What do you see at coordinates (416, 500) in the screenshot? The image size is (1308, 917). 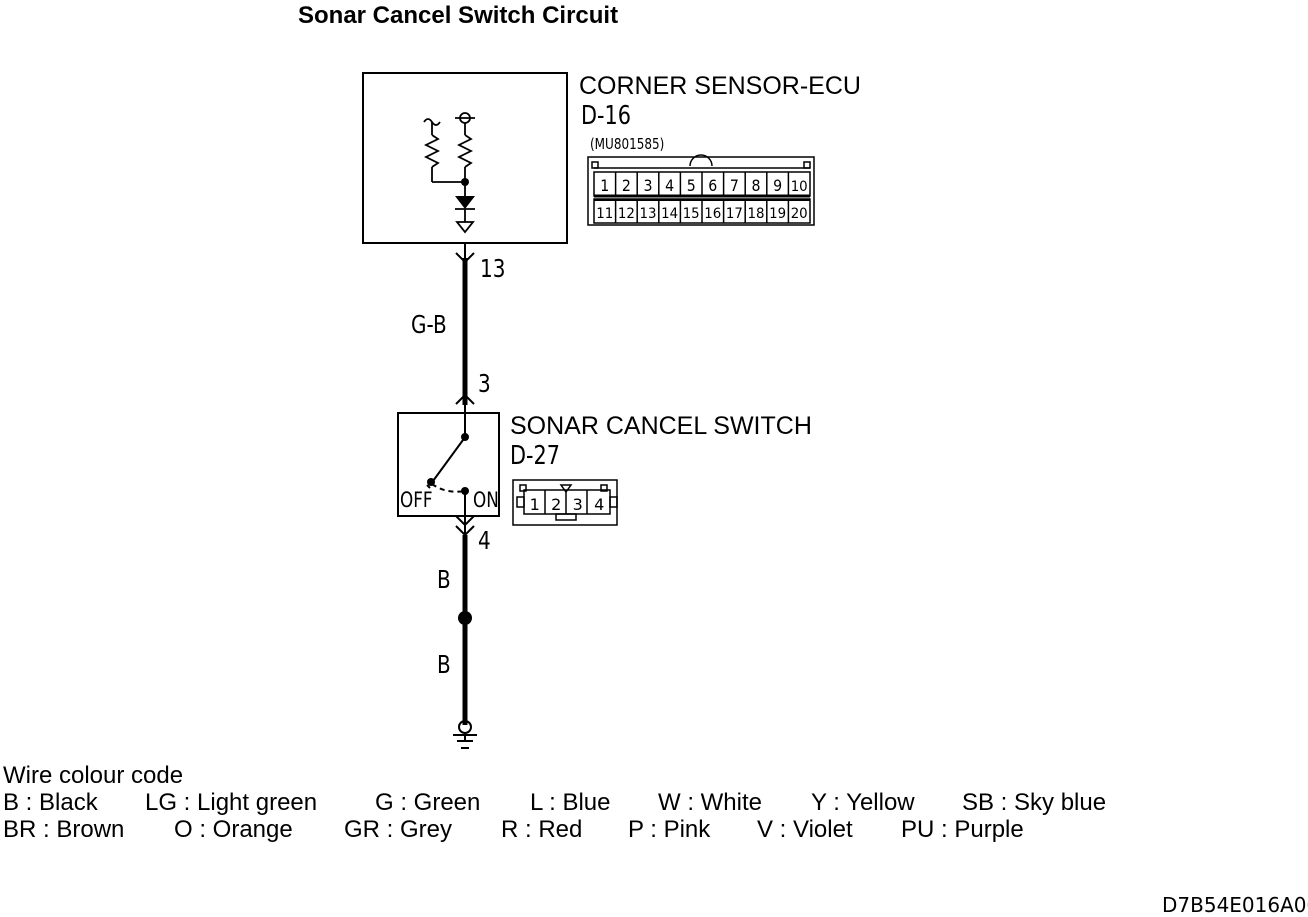 I see `switch-off-label: OFF` at bounding box center [416, 500].